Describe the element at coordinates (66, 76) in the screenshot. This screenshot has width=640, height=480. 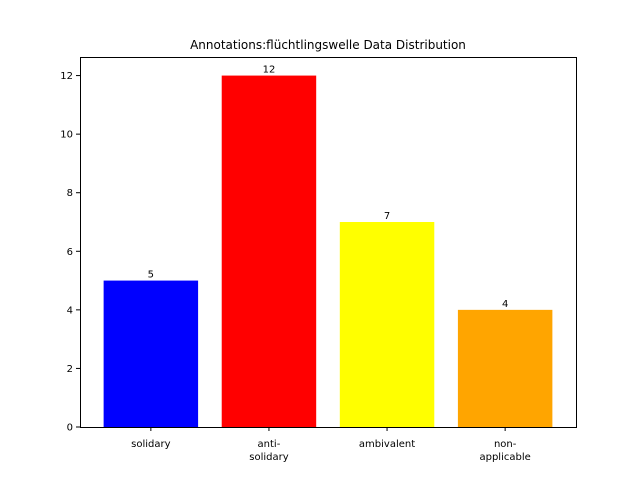
I see `y-tick-label-6: 12` at that location.